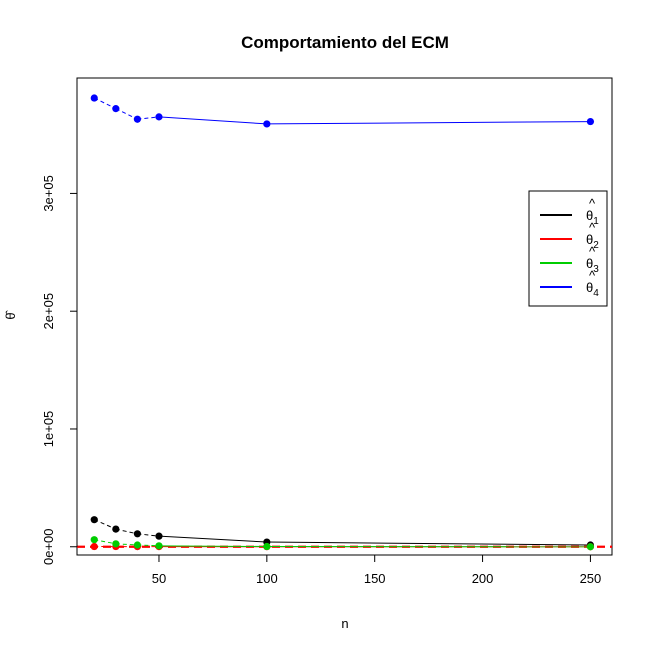 This screenshot has height=653, width=653. I want to click on x-tick-label: 250, so click(591, 578).